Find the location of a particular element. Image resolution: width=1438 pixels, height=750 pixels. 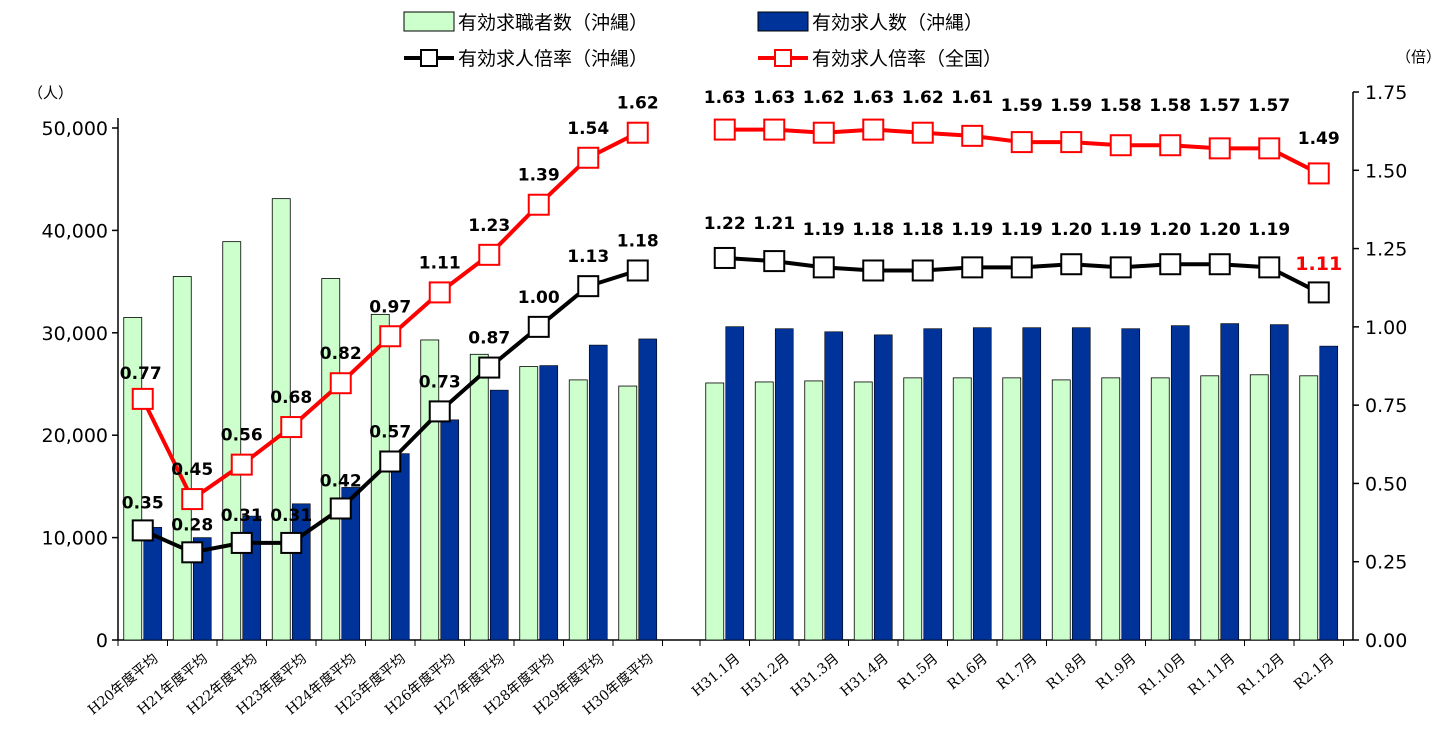

label-ratio-okinawa: 0.31 is located at coordinates (291, 516).